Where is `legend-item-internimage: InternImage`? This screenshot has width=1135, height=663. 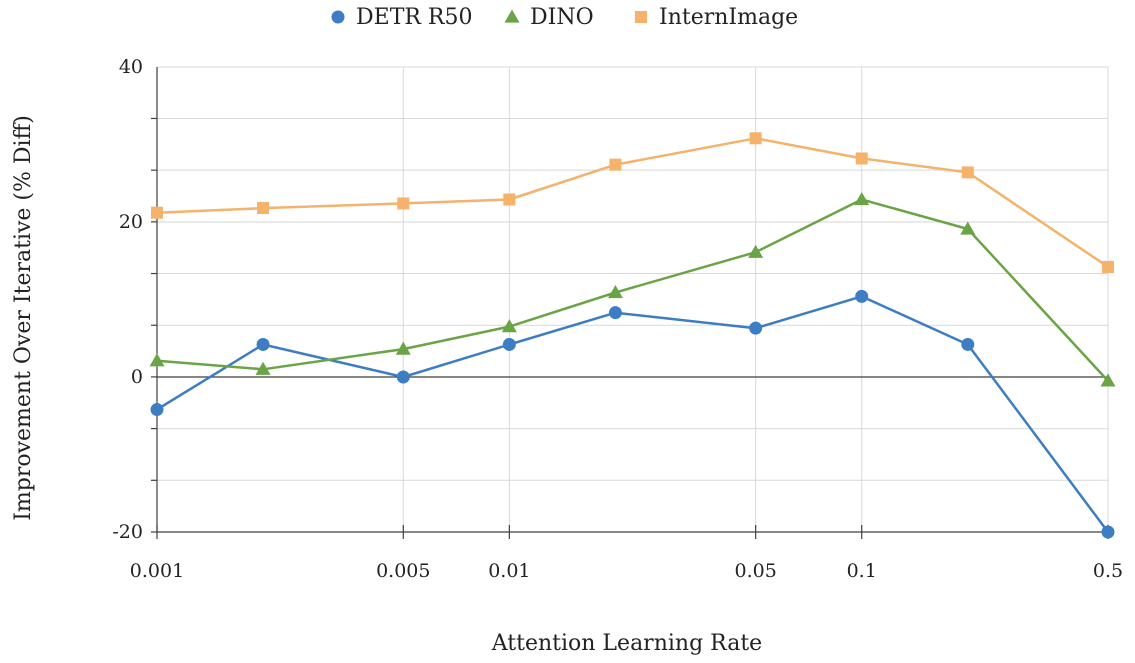
legend-item-internimage: InternImage is located at coordinates (716, 17).